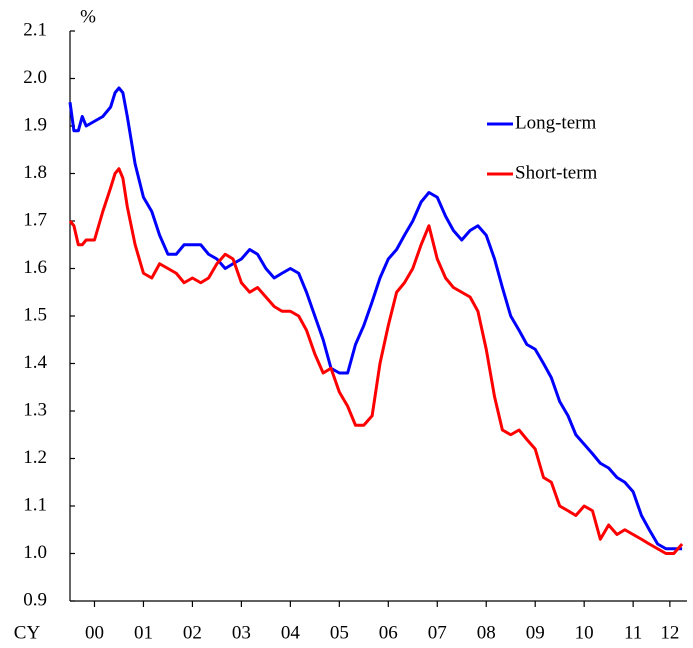  What do you see at coordinates (35, 124) in the screenshot?
I see `y-tick-label: 1.9` at bounding box center [35, 124].